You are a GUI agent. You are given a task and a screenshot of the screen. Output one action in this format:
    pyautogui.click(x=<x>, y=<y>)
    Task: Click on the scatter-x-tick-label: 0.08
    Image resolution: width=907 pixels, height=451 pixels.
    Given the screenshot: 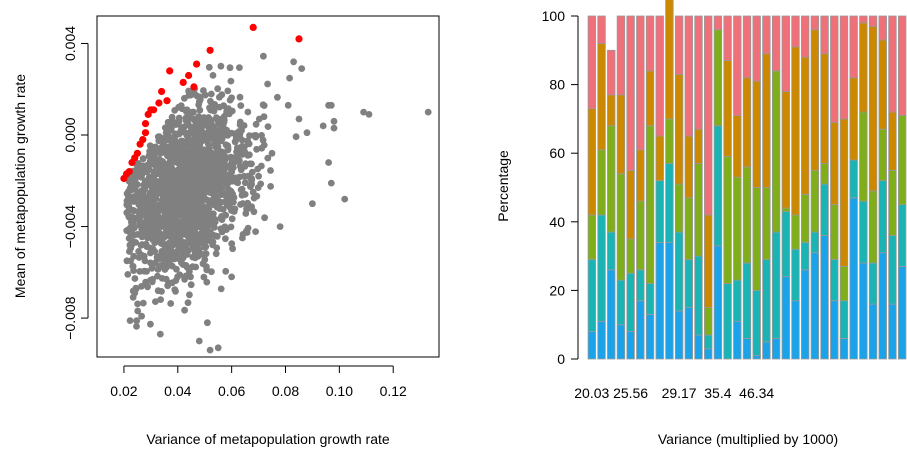 What is the action you would take?
    pyautogui.click(x=285, y=391)
    